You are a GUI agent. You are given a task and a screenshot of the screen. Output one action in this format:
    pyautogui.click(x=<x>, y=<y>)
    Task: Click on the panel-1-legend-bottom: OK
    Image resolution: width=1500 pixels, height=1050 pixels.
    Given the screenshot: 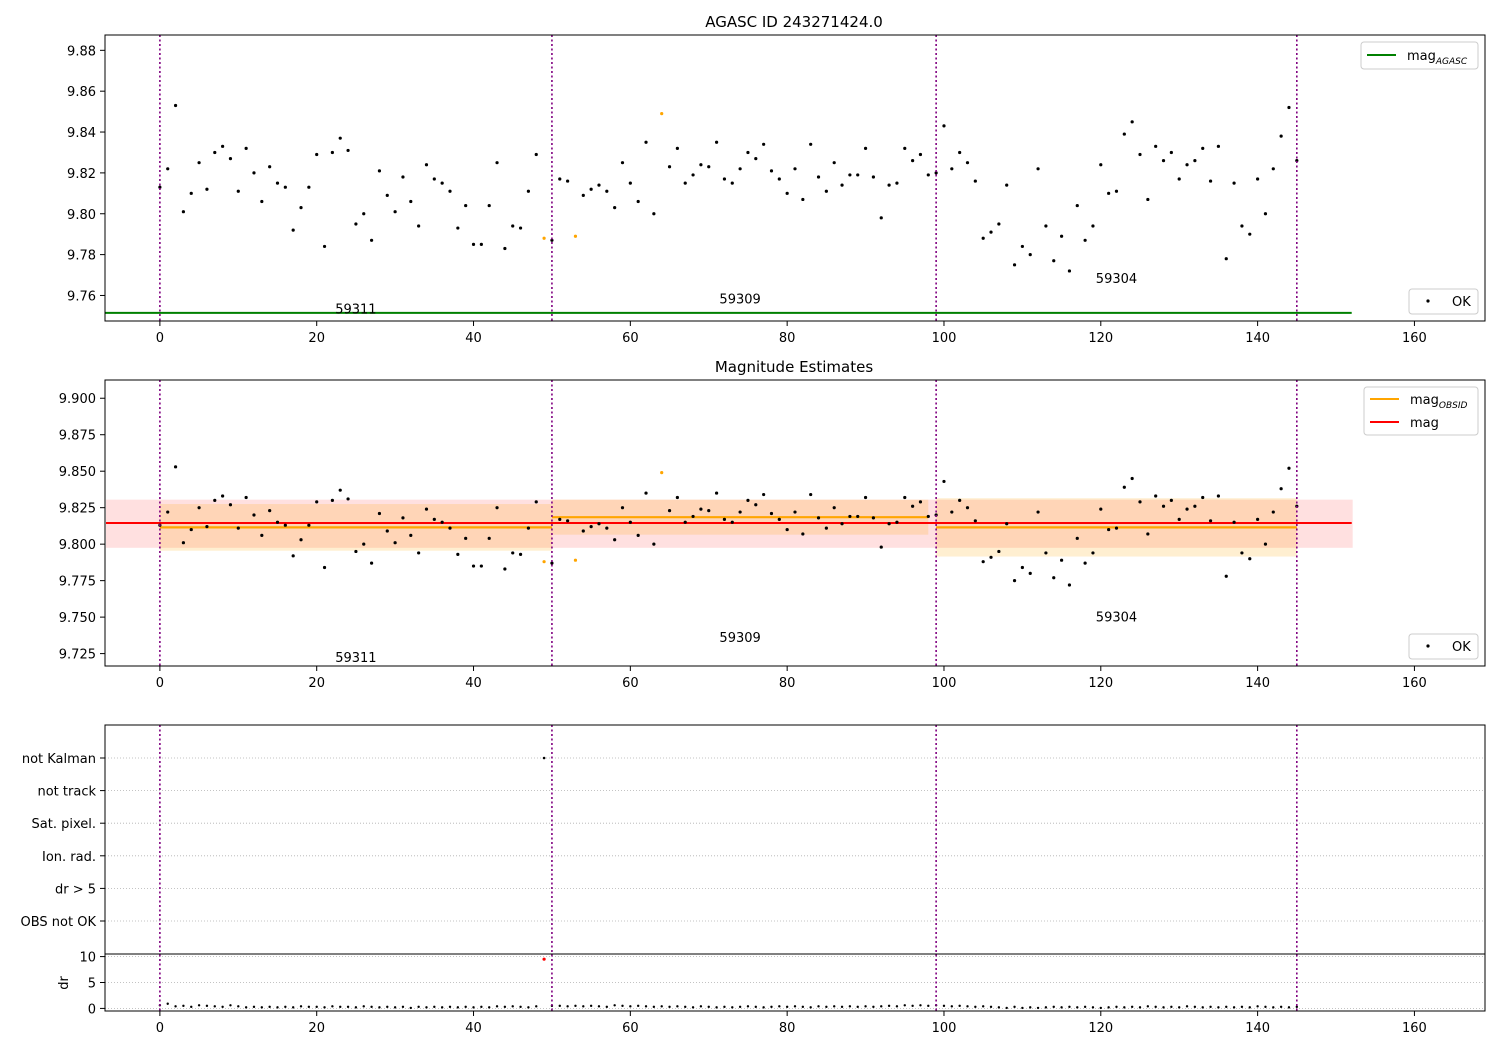 What is the action you would take?
    pyautogui.click(x=1443, y=301)
    